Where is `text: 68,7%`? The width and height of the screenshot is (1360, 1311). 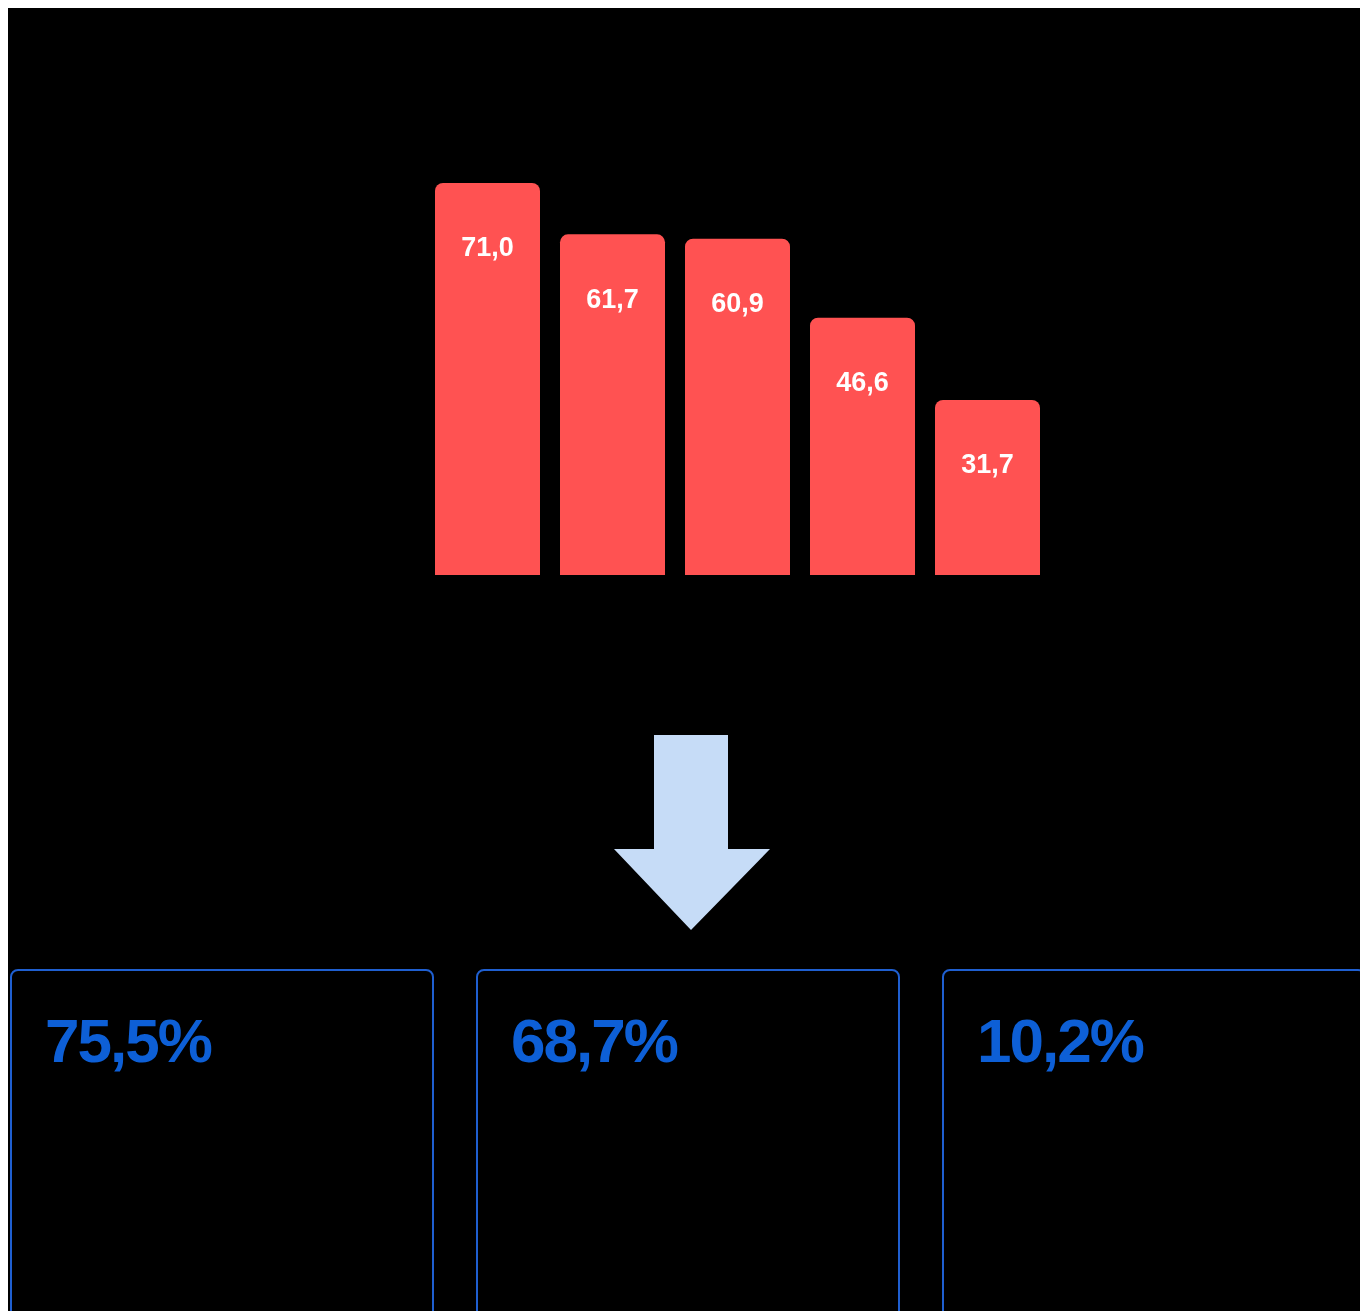
text: 68,7% is located at coordinates (594, 1040).